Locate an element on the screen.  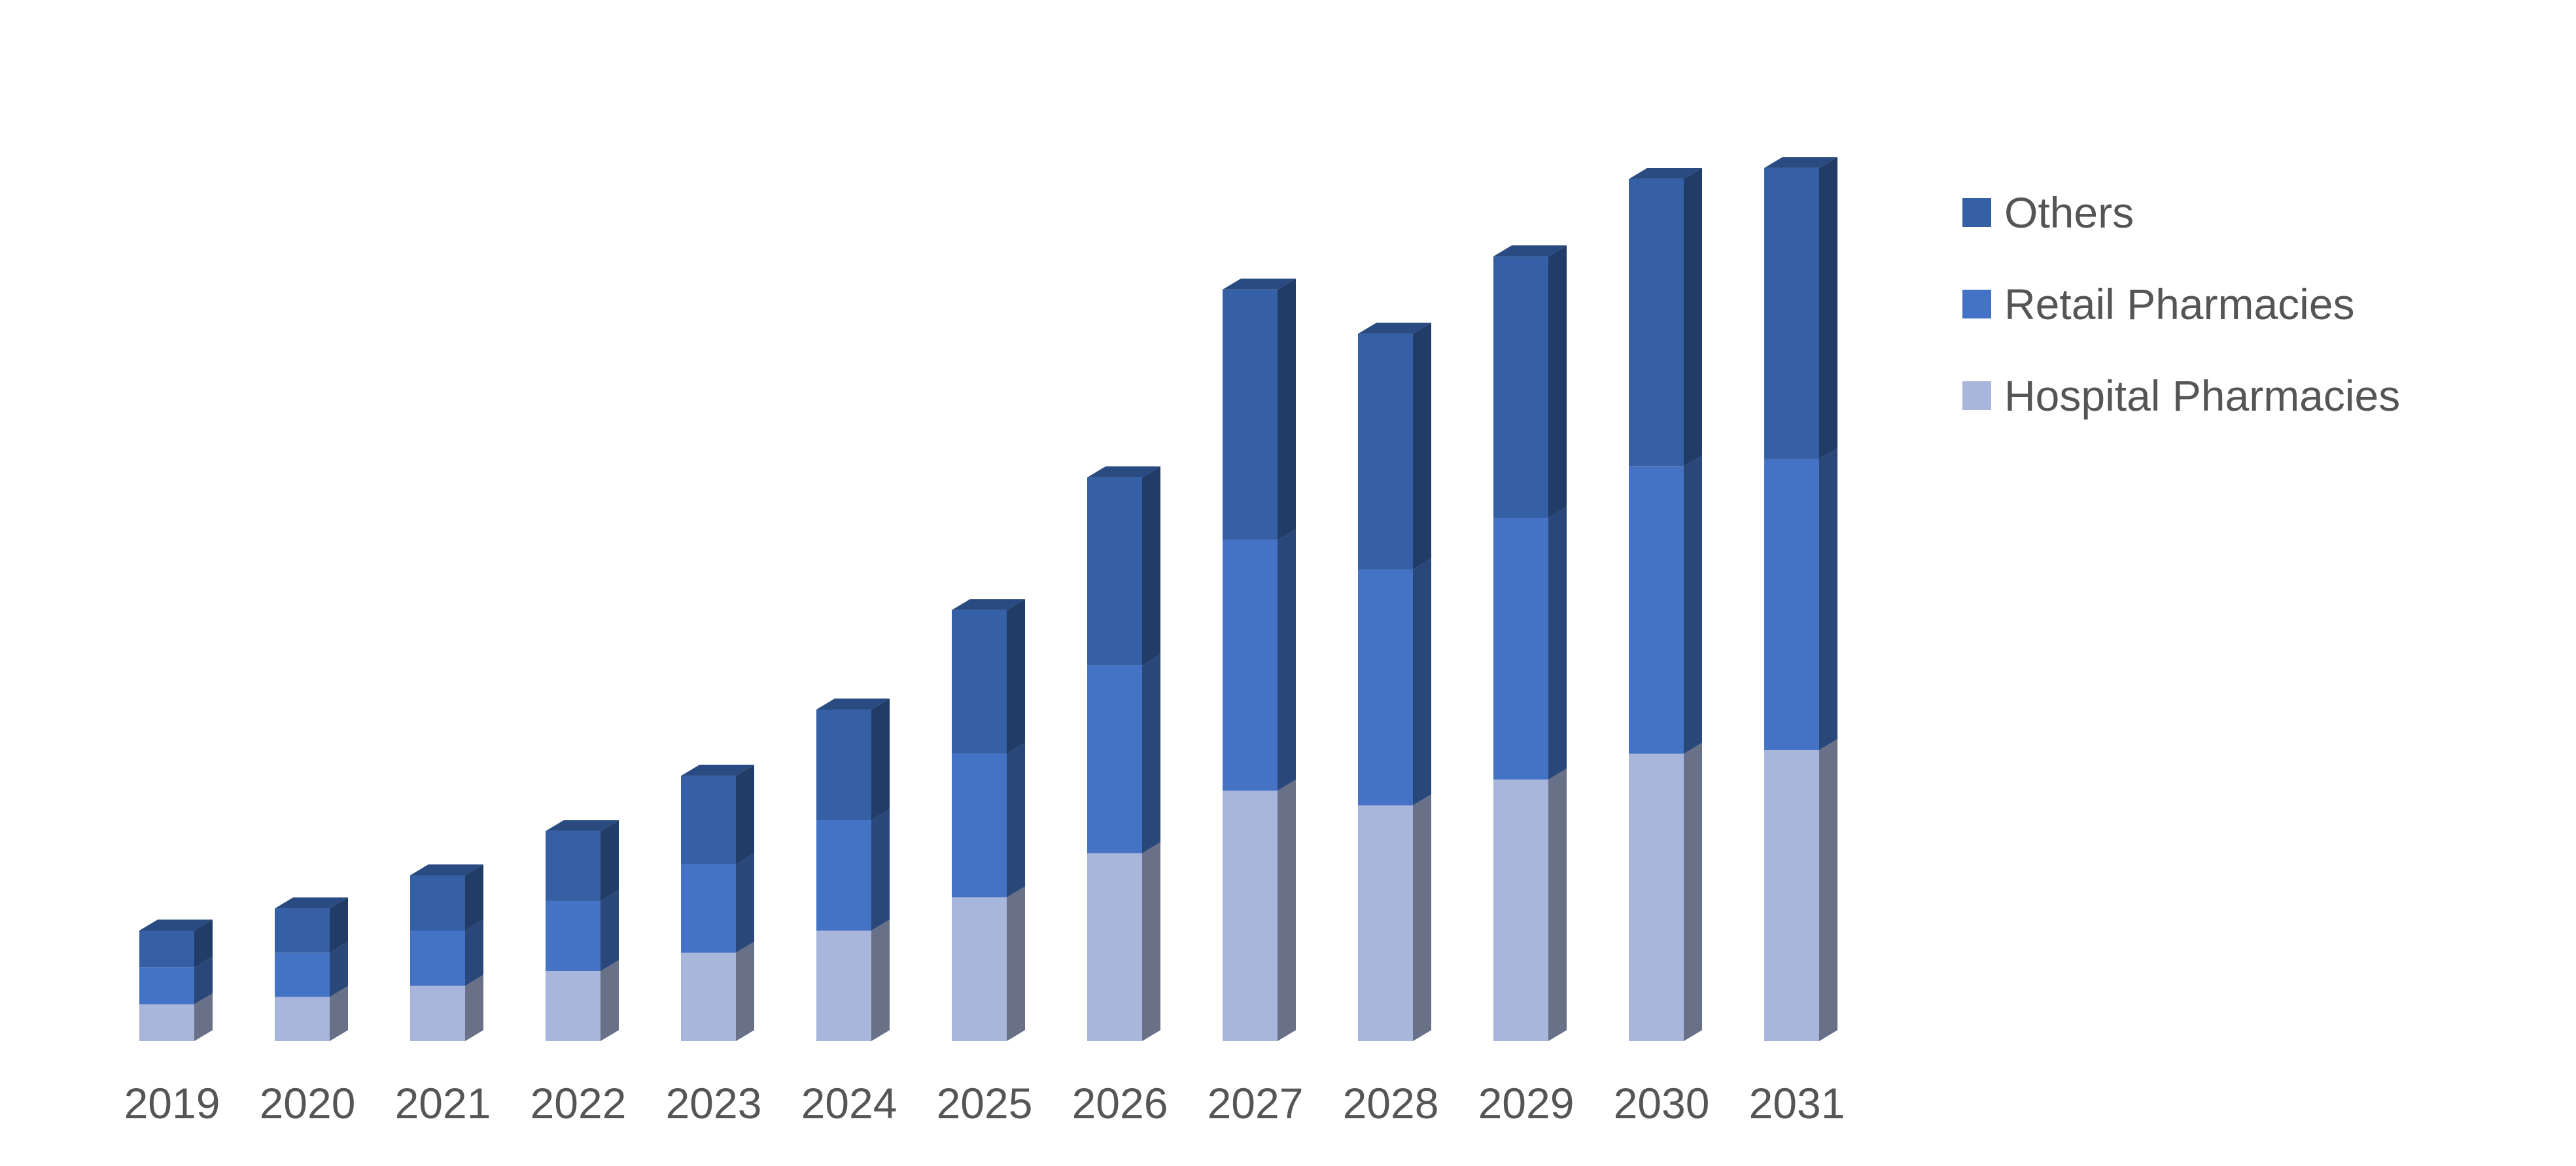
bar-group-2021 is located at coordinates (446, 952).